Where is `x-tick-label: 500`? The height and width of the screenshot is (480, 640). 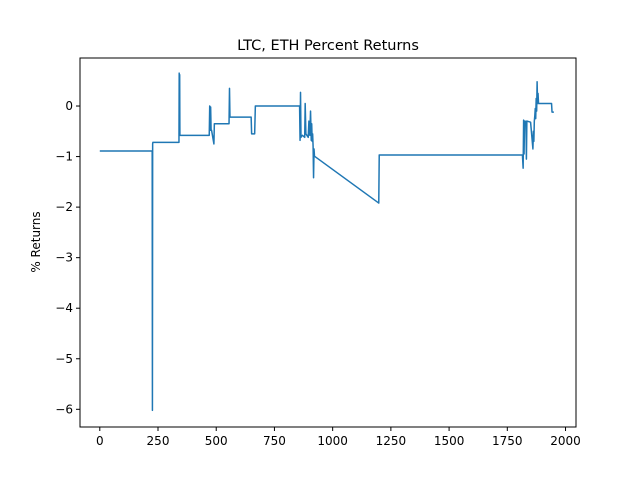 x-tick-label: 500 is located at coordinates (216, 441).